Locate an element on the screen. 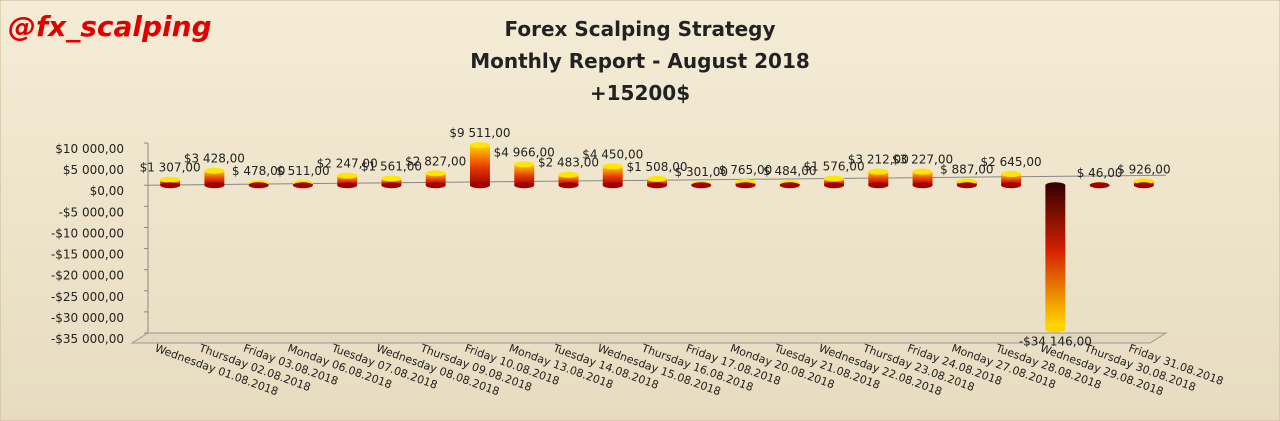 This screenshot has height=421, width=1280. y-tick-label: $10 000,00 is located at coordinates (89, 149).